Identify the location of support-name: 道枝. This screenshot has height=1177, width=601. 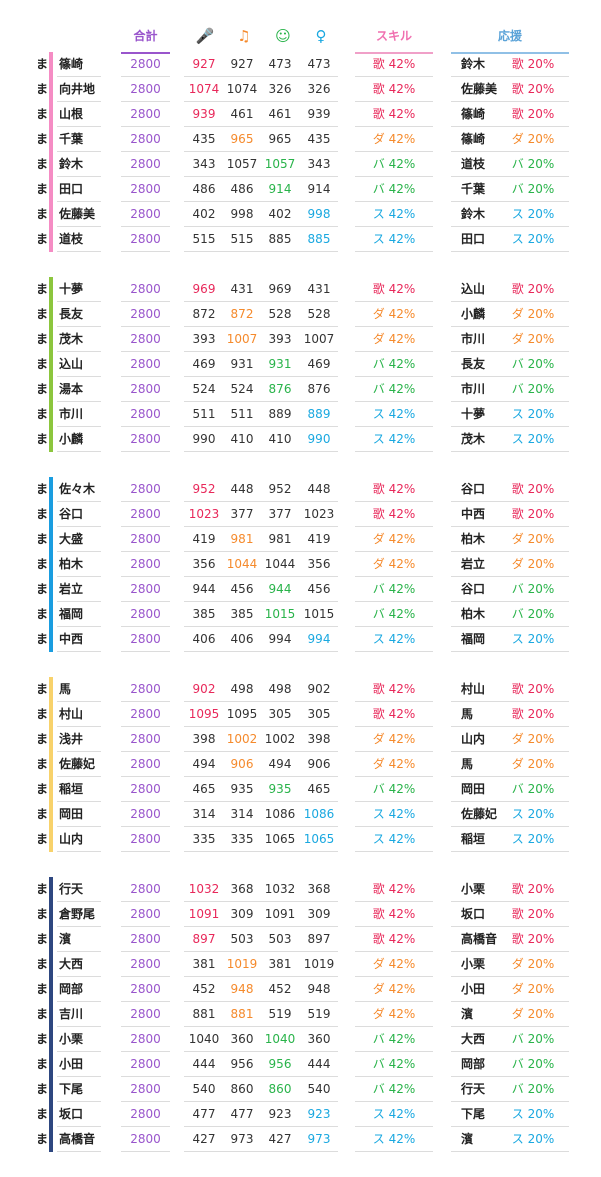
(473, 164).